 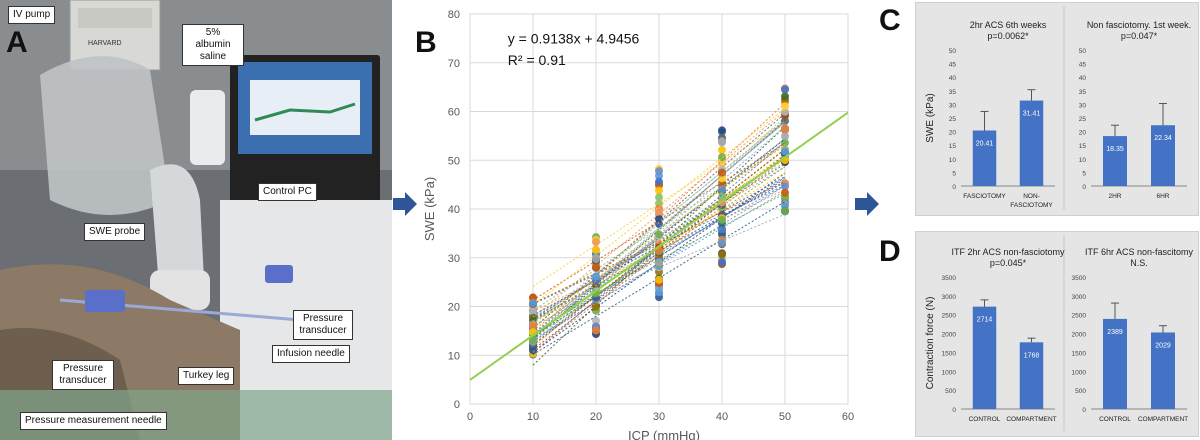 What do you see at coordinates (785, 417) in the screenshot?
I see `x-tick-label: 50` at bounding box center [785, 417].